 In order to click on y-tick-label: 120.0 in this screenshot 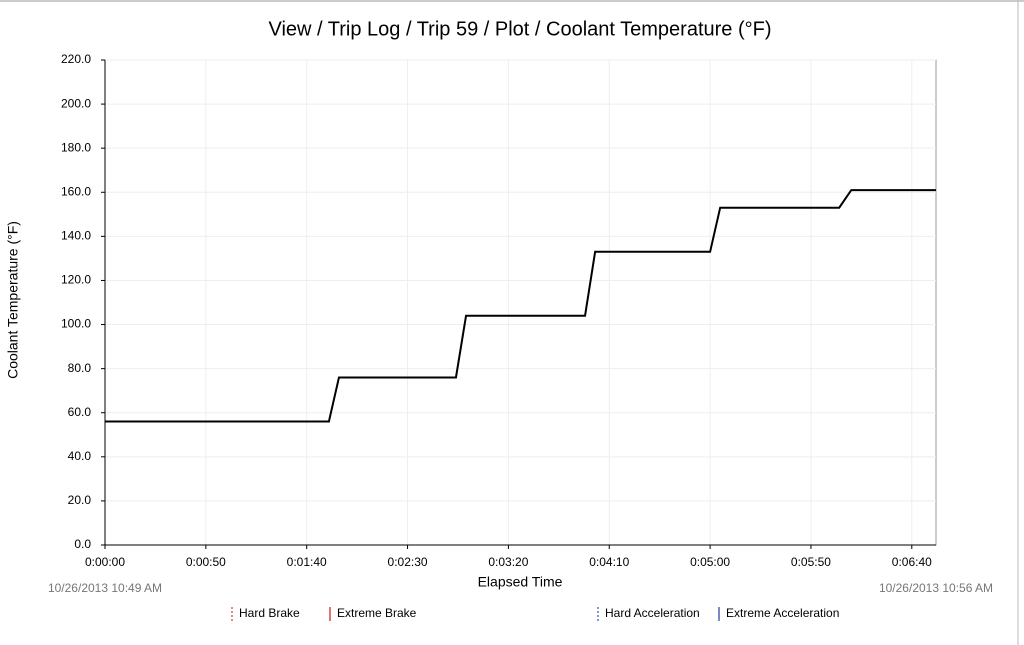, I will do `click(76, 280)`.